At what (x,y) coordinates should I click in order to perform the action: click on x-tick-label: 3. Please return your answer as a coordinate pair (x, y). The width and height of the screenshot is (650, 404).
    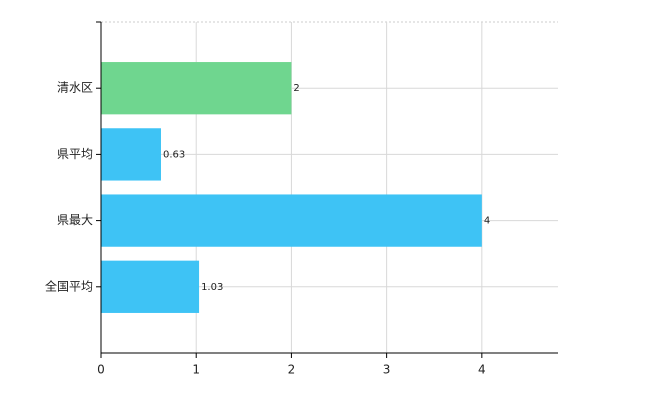
    Looking at the image, I should click on (387, 370).